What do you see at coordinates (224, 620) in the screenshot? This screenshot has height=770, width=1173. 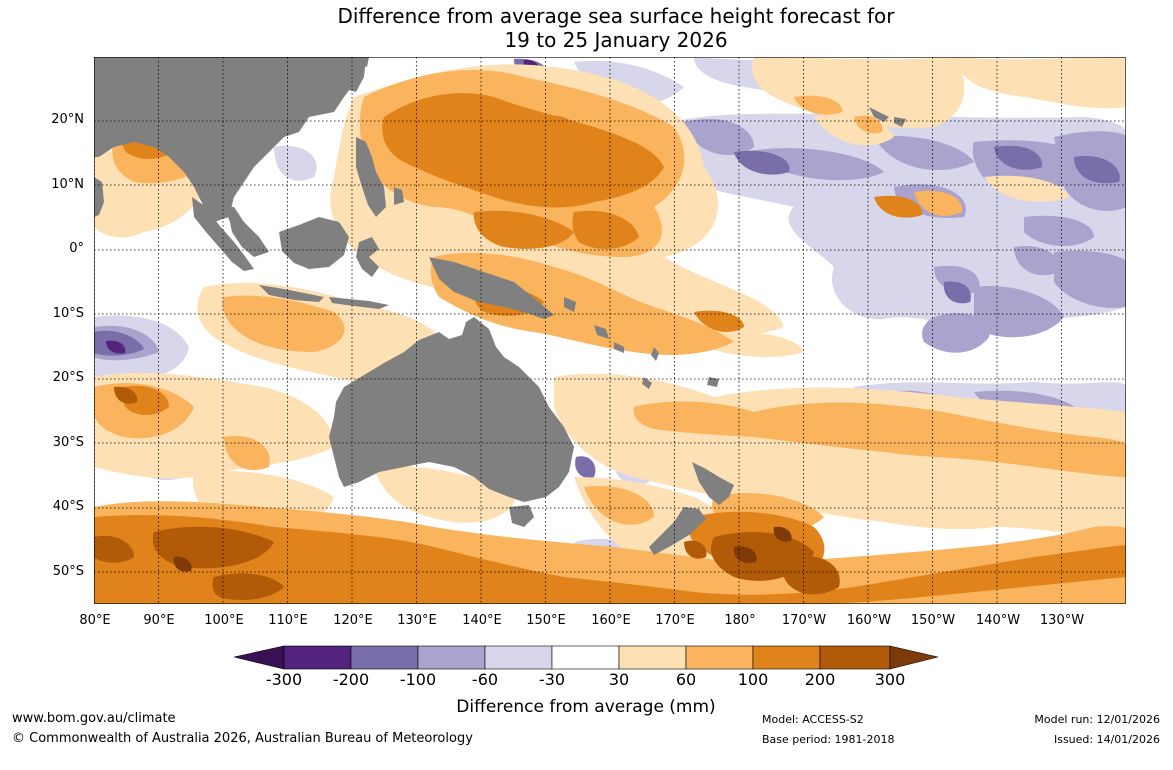 I see `lon-label-100e: 100°E` at bounding box center [224, 620].